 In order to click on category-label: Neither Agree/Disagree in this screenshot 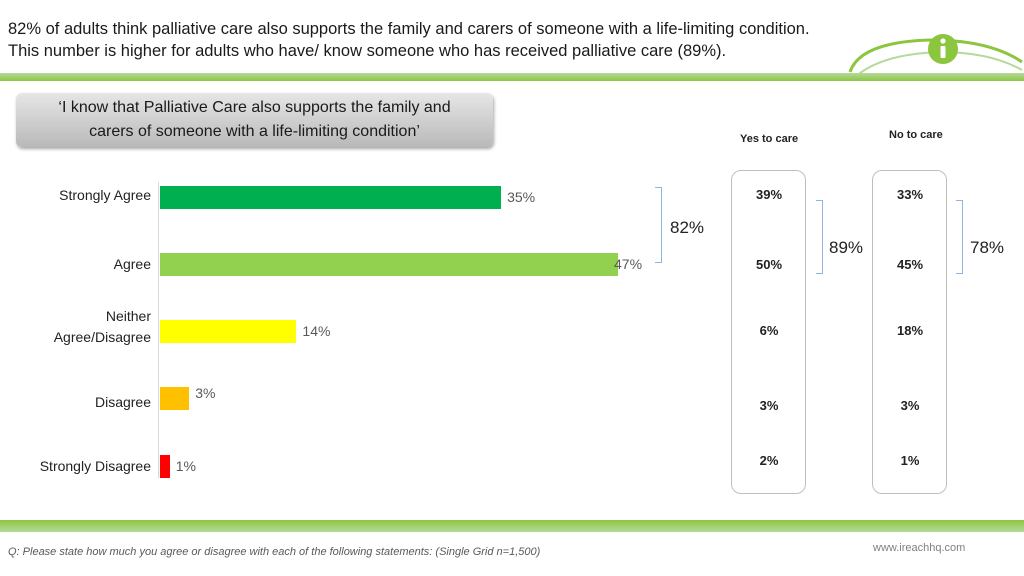, I will do `click(102, 326)`.